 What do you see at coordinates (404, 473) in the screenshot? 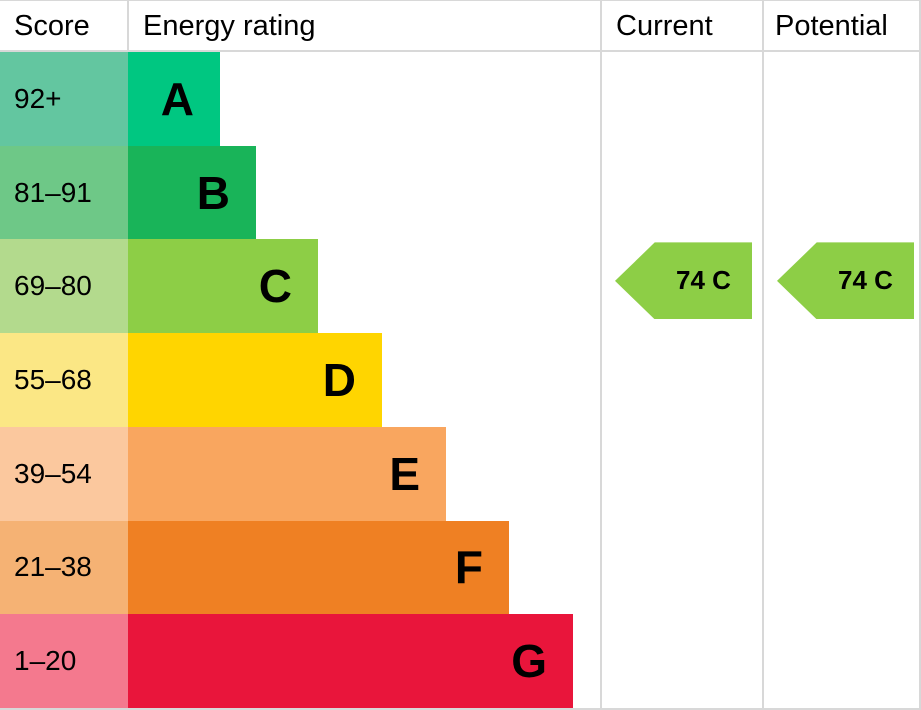
I see `band-letter-e: E` at bounding box center [404, 473].